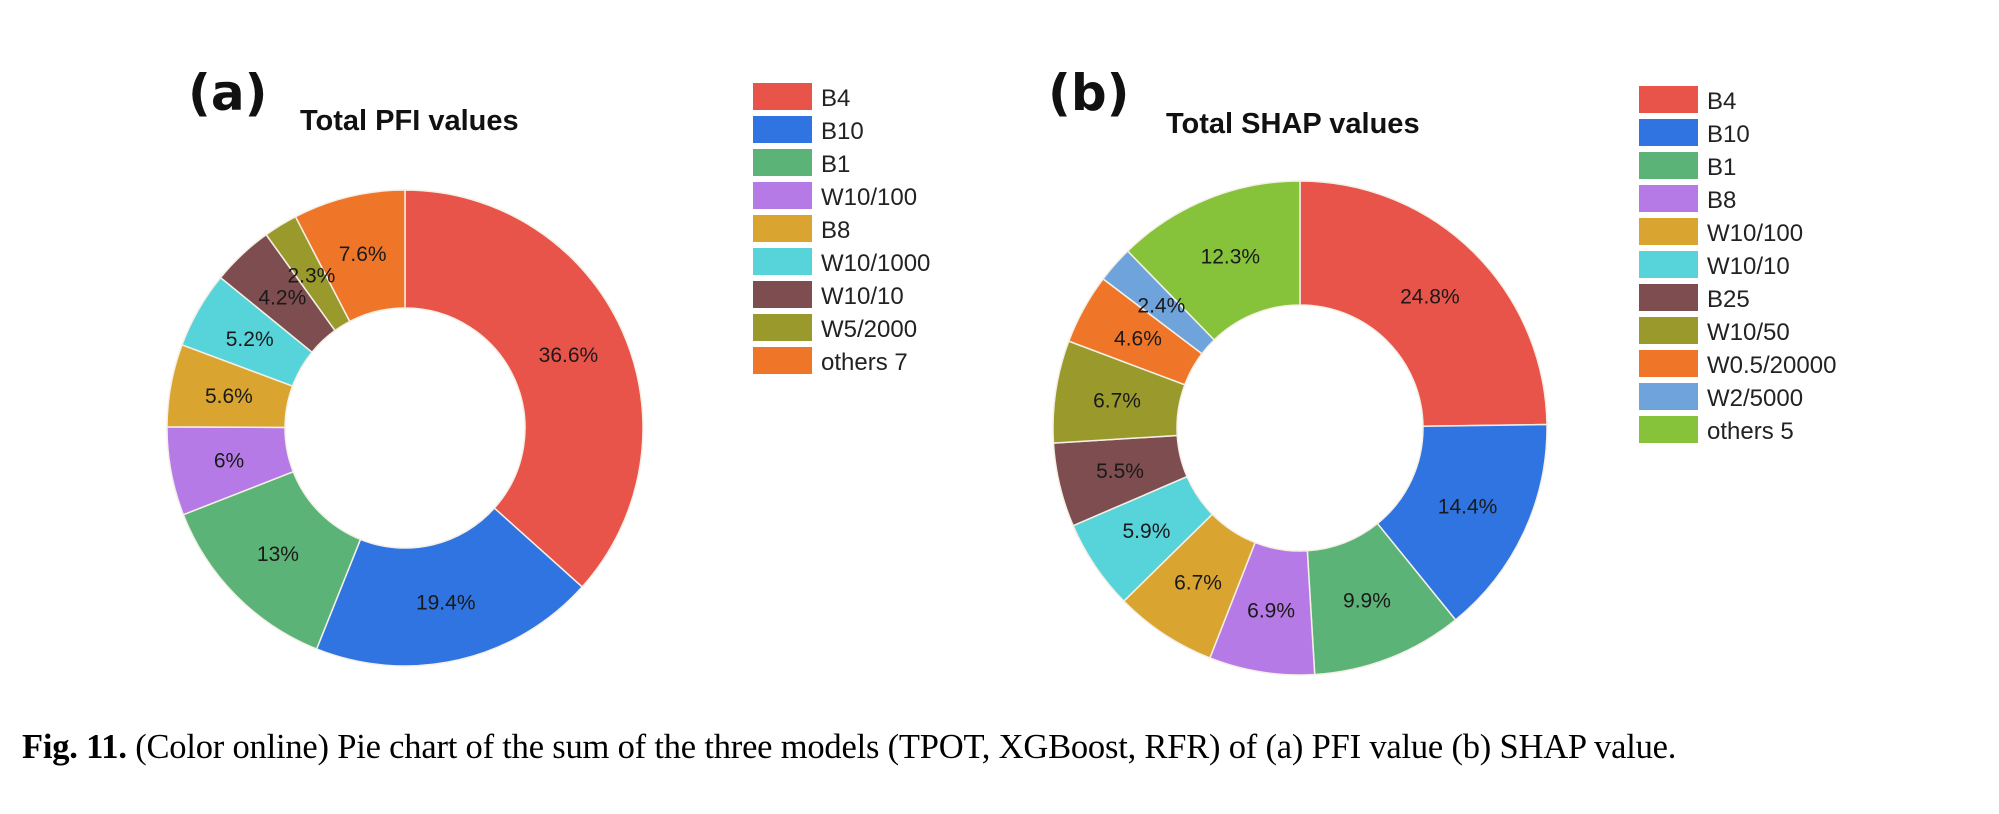 Image resolution: width=1999 pixels, height=814 pixels. Describe the element at coordinates (869, 329) in the screenshot. I see `legend-label: W5/2000` at that location.